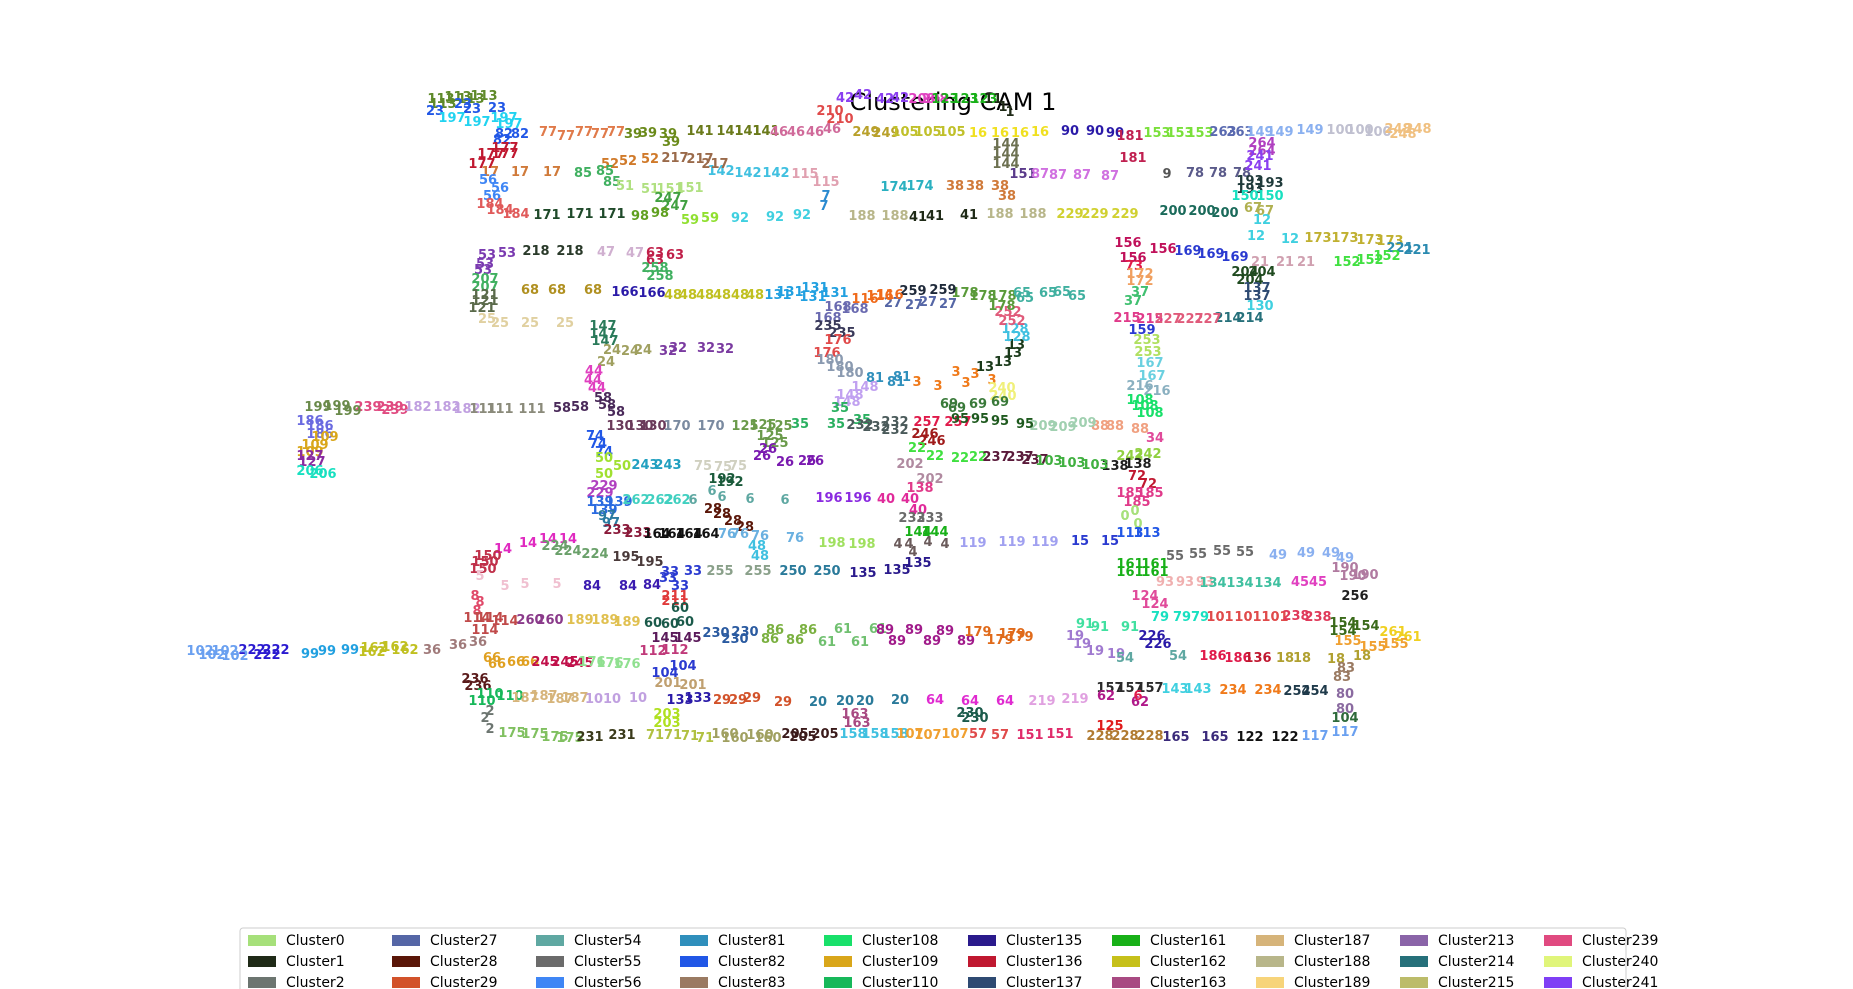  I want to click on cluster-point-label: 136, so click(1257, 658).